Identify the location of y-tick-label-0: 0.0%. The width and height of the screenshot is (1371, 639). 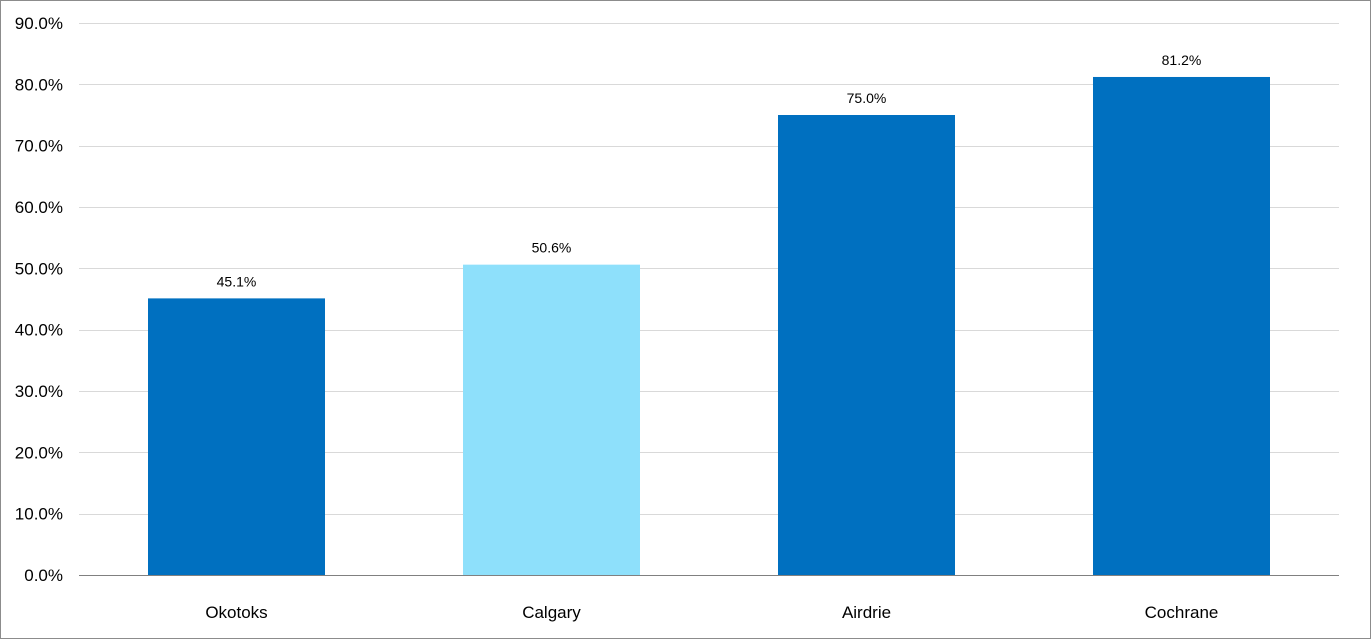
(43, 575).